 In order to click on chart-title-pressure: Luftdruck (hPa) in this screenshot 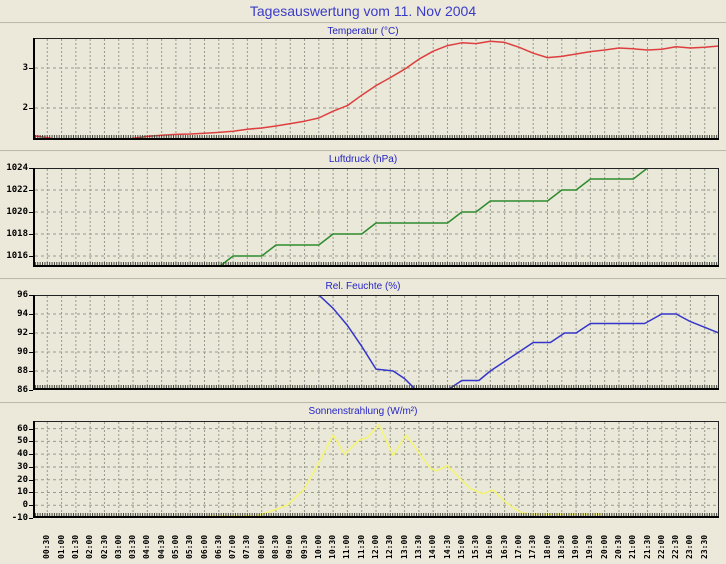, I will do `click(363, 159)`.